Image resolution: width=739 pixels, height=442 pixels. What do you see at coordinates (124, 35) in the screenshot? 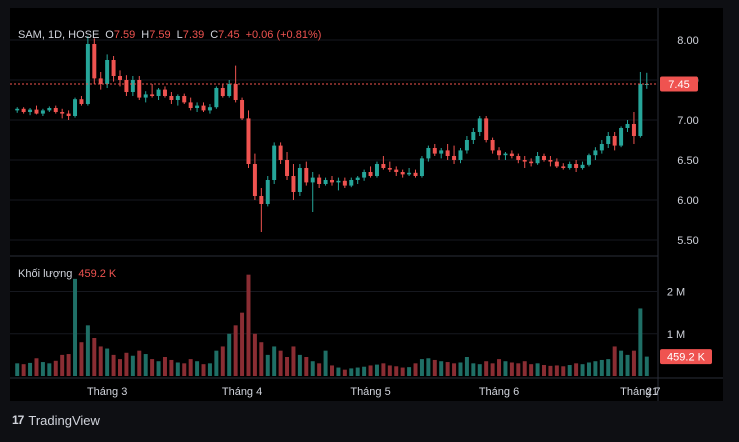
I see `legend-open-value: 7.59` at bounding box center [124, 35].